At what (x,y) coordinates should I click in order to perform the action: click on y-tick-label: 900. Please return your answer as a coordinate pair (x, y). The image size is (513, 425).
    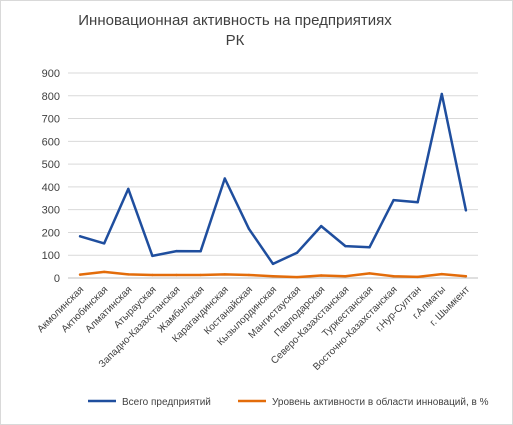
    Looking at the image, I should click on (51, 74).